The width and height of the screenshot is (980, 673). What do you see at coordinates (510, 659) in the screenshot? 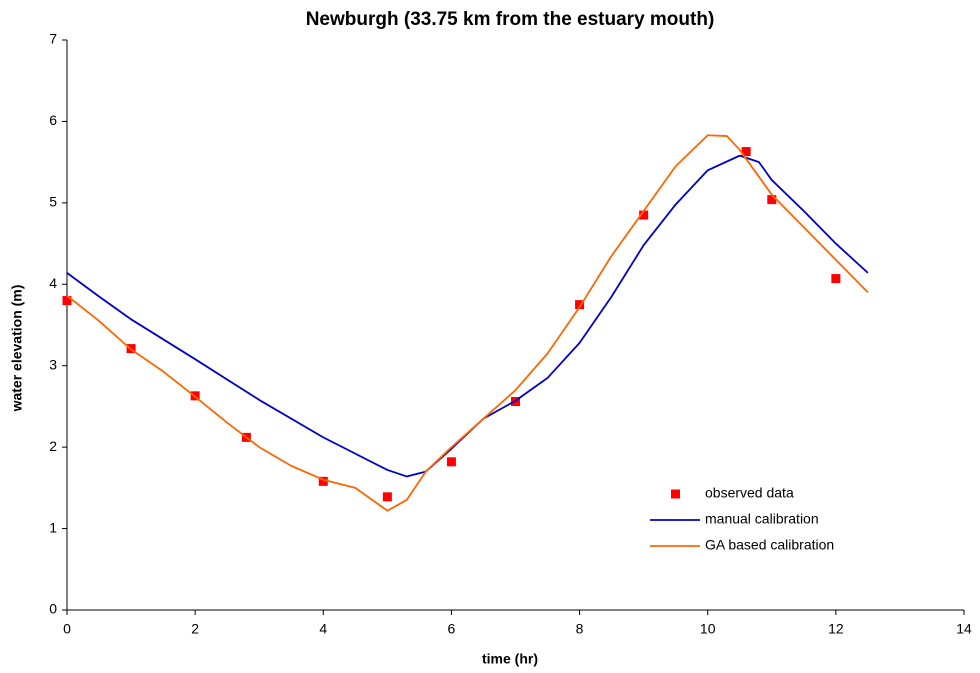
I see `x-axis-label: time (hr)` at bounding box center [510, 659].